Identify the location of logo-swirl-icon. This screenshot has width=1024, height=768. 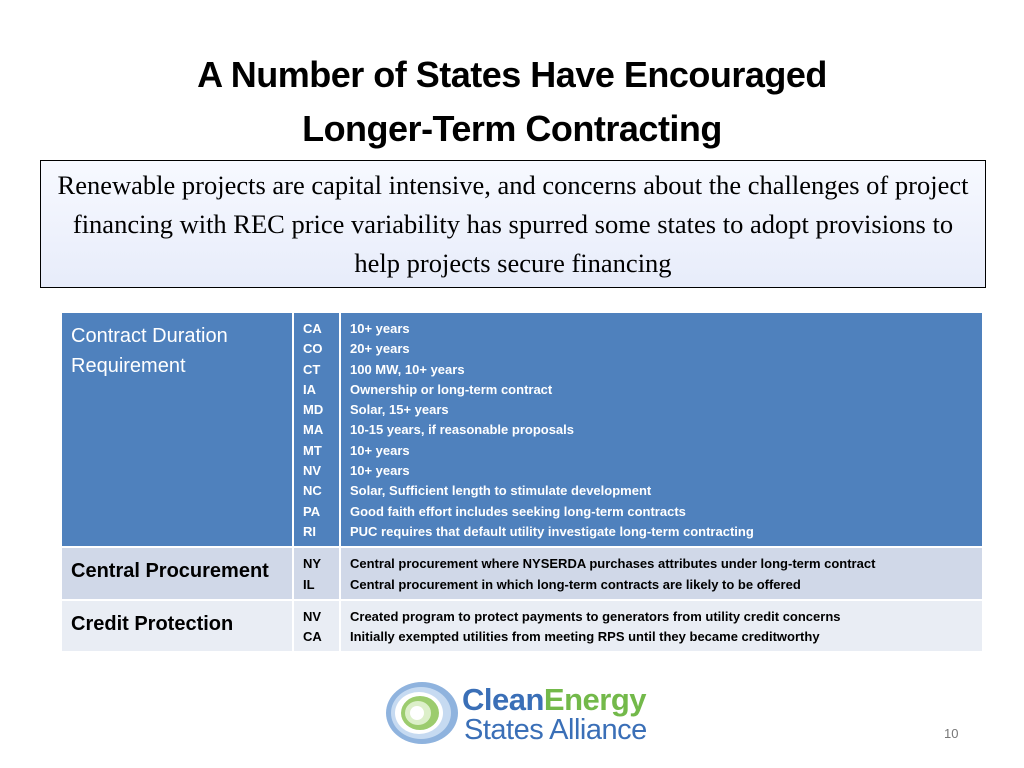
(422, 713).